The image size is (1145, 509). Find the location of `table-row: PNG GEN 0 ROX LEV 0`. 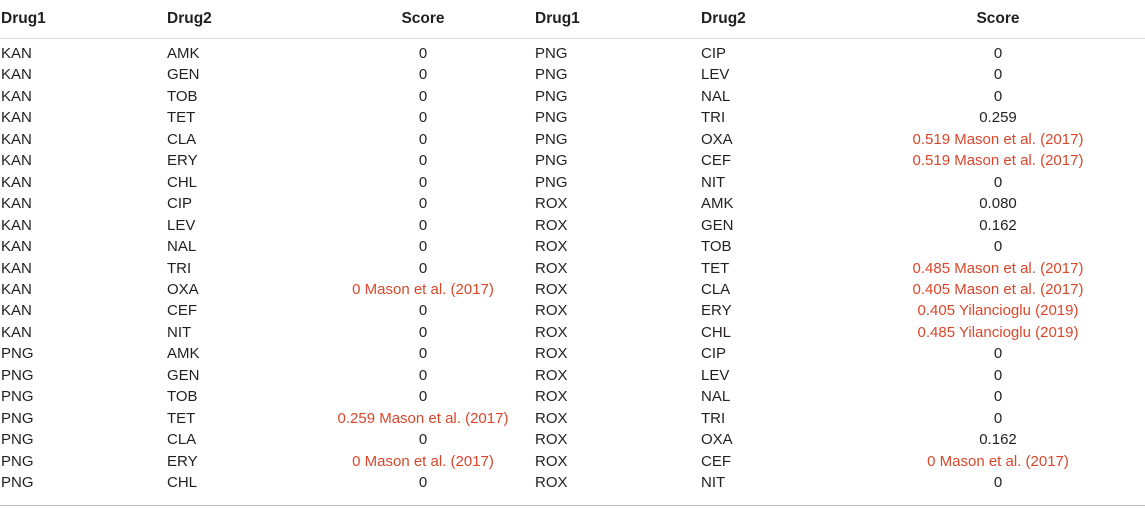

table-row: PNG GEN 0 ROX LEV 0 is located at coordinates (572, 375).